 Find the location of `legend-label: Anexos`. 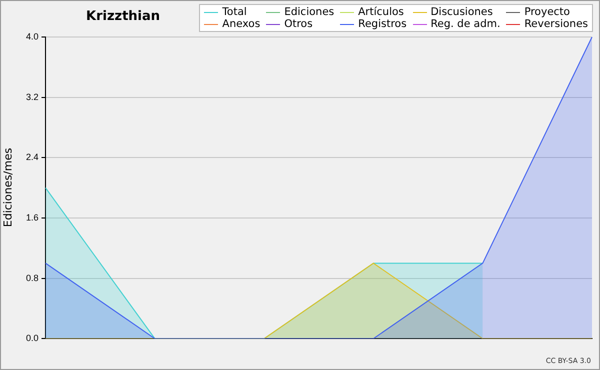

legend-label: Anexos is located at coordinates (240, 24).